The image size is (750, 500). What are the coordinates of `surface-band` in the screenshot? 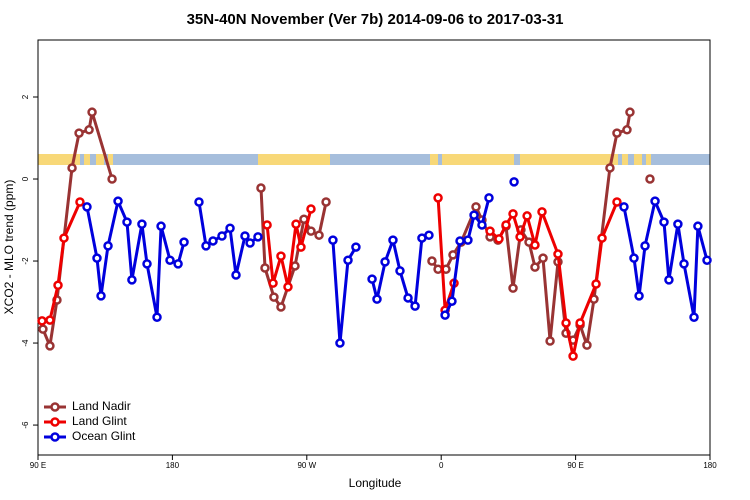 It's located at (374, 159).